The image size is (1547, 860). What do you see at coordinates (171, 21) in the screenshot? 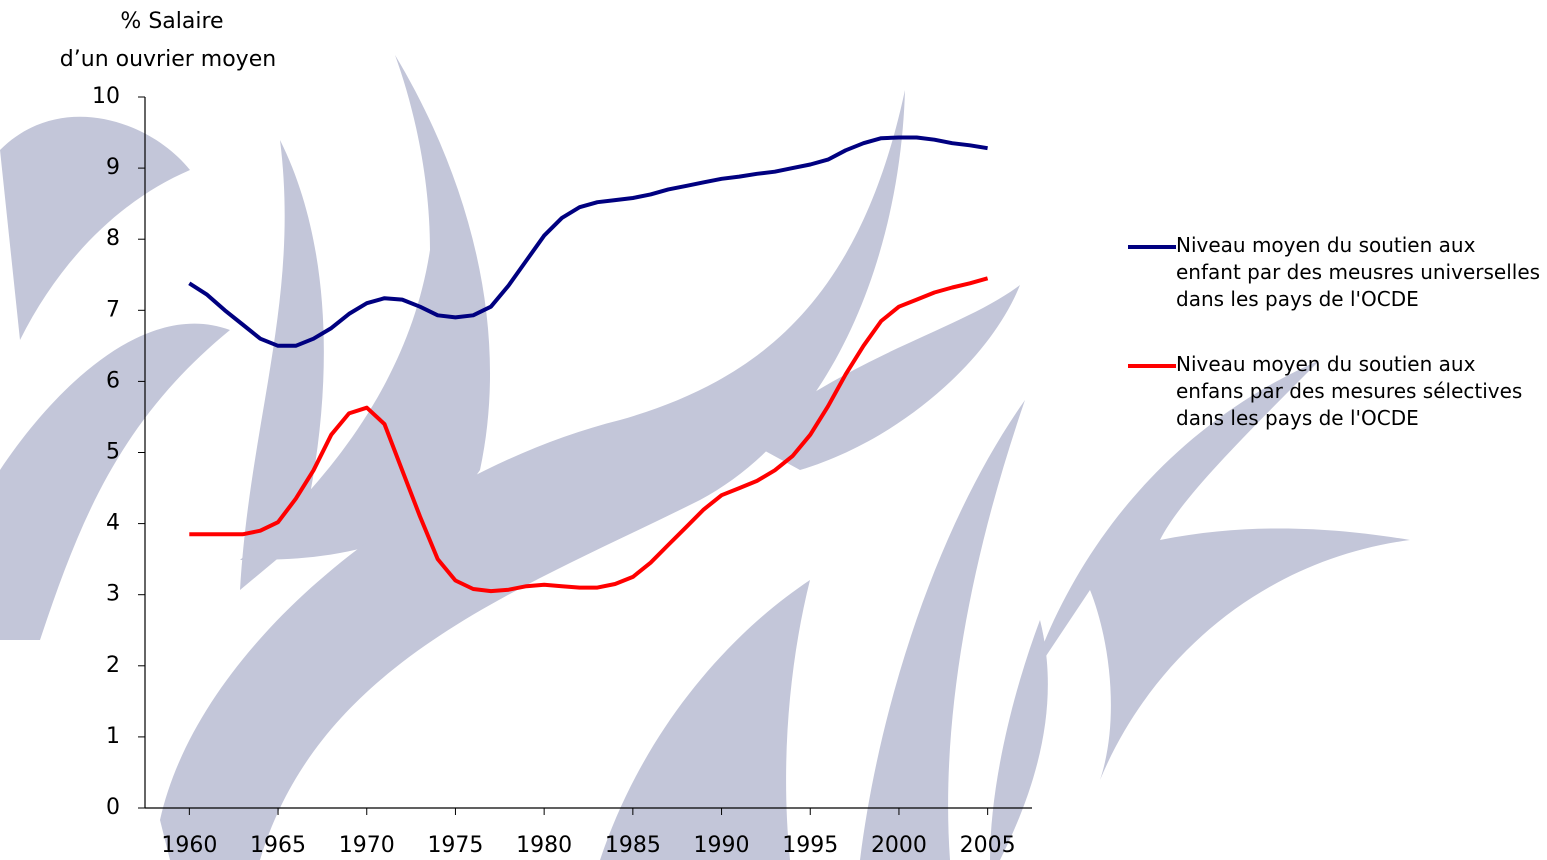
I see `y-axis-title: % Salaire` at bounding box center [171, 21].